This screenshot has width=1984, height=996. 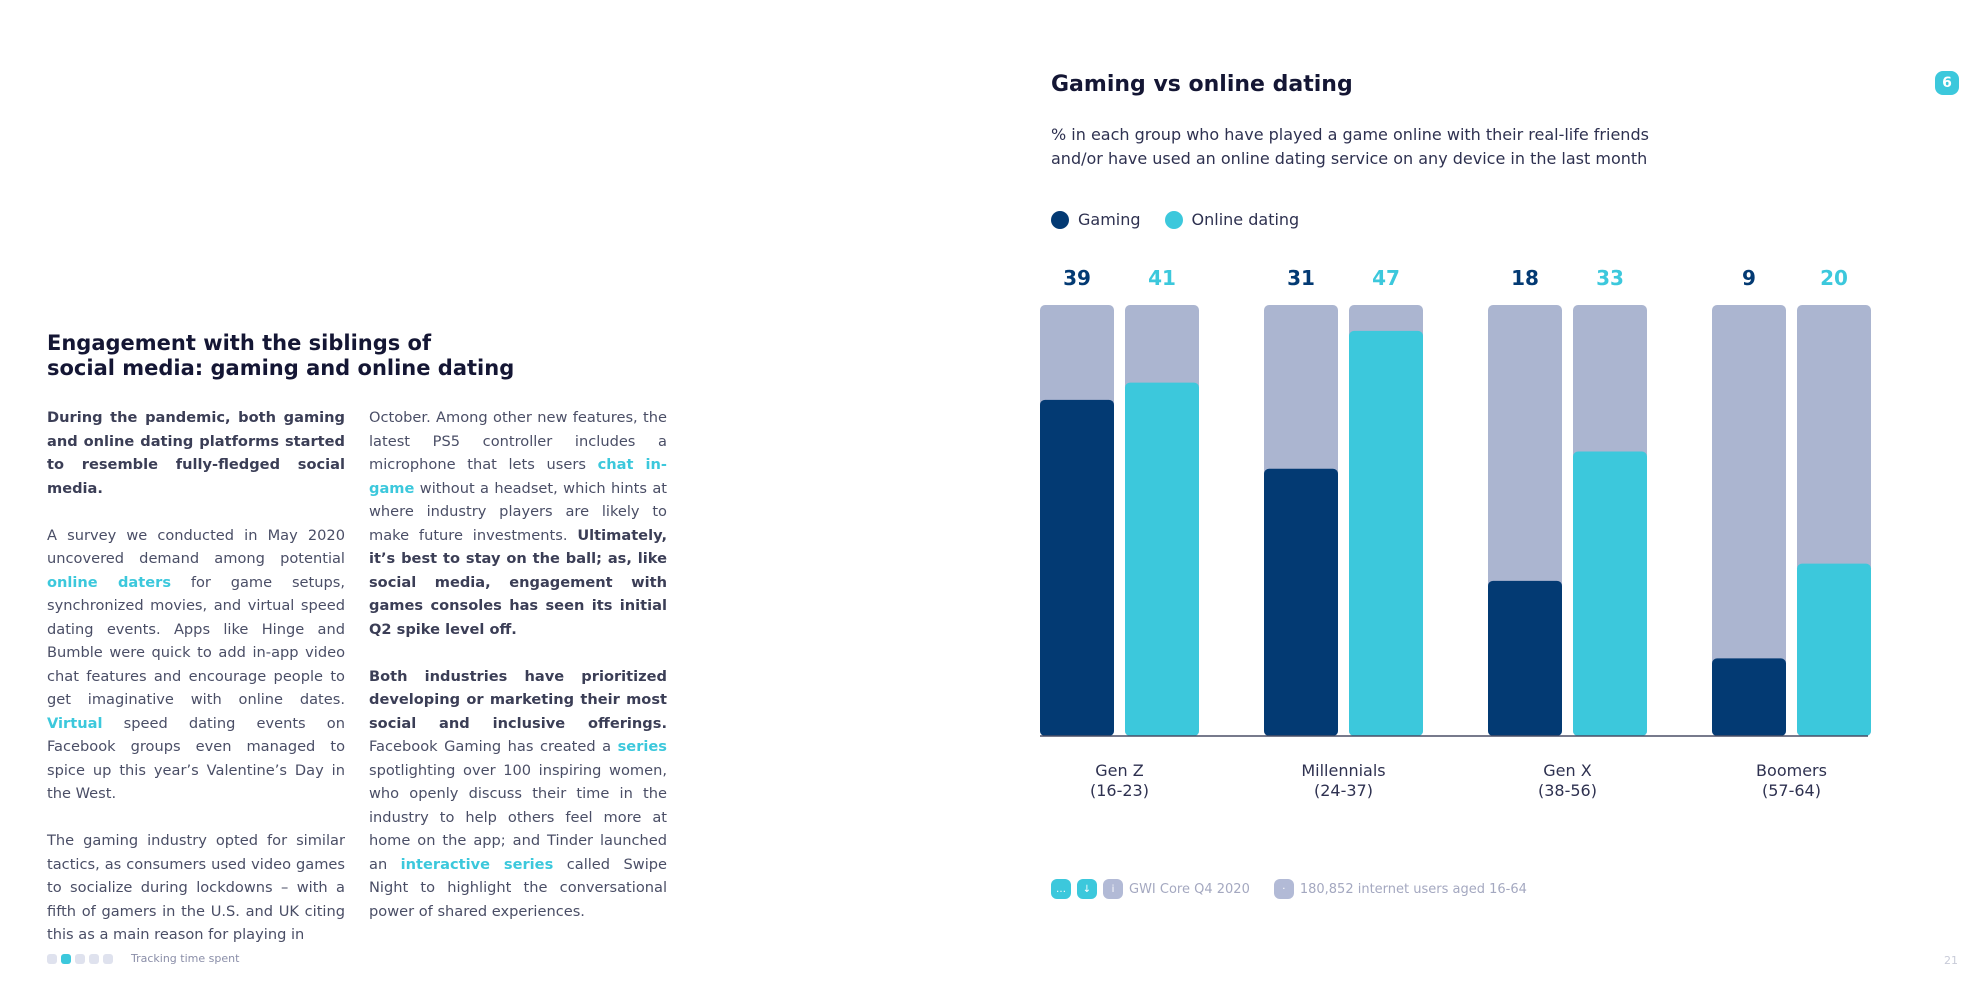 What do you see at coordinates (75, 723) in the screenshot?
I see `virtual-link: Virtual` at bounding box center [75, 723].